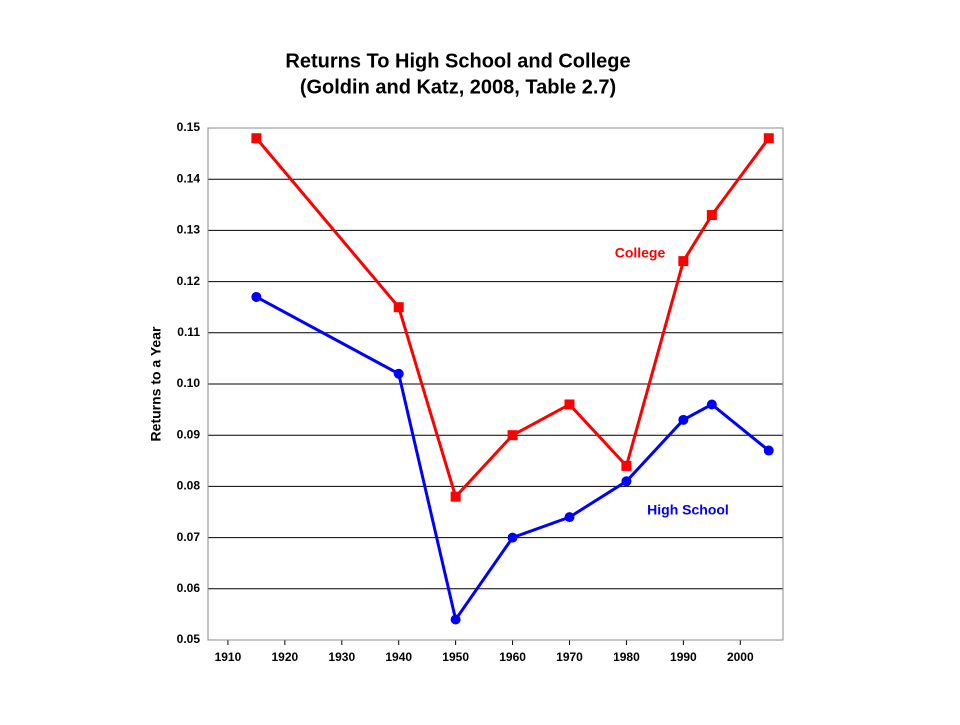  Describe the element at coordinates (398, 657) in the screenshot. I see `x-tick-label: 1940` at that location.